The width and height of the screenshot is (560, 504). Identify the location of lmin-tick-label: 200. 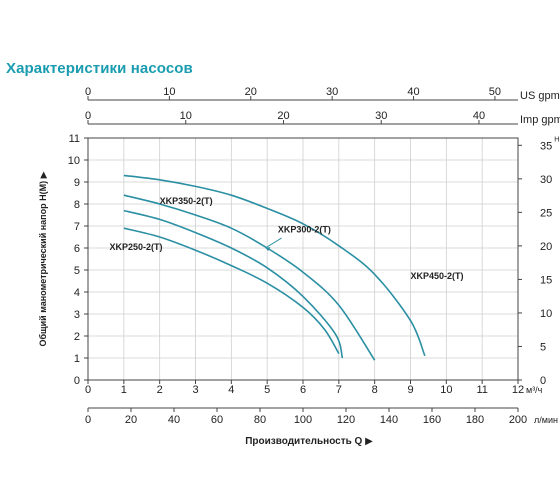
(518, 420).